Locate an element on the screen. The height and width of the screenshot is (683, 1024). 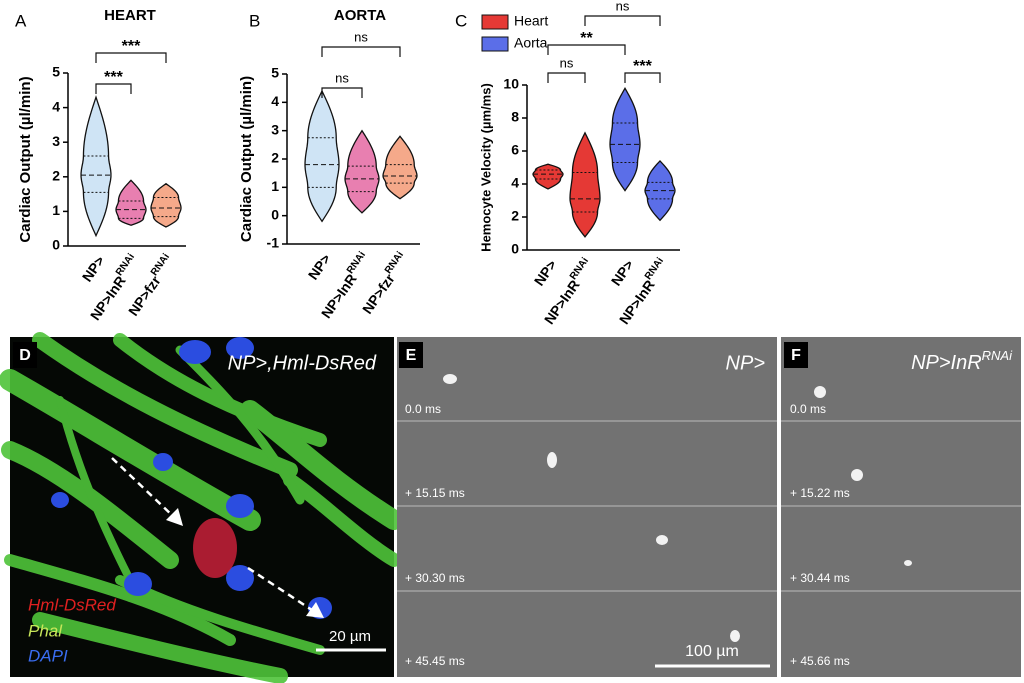
y-tick-label: 10 is located at coordinates (511, 84).